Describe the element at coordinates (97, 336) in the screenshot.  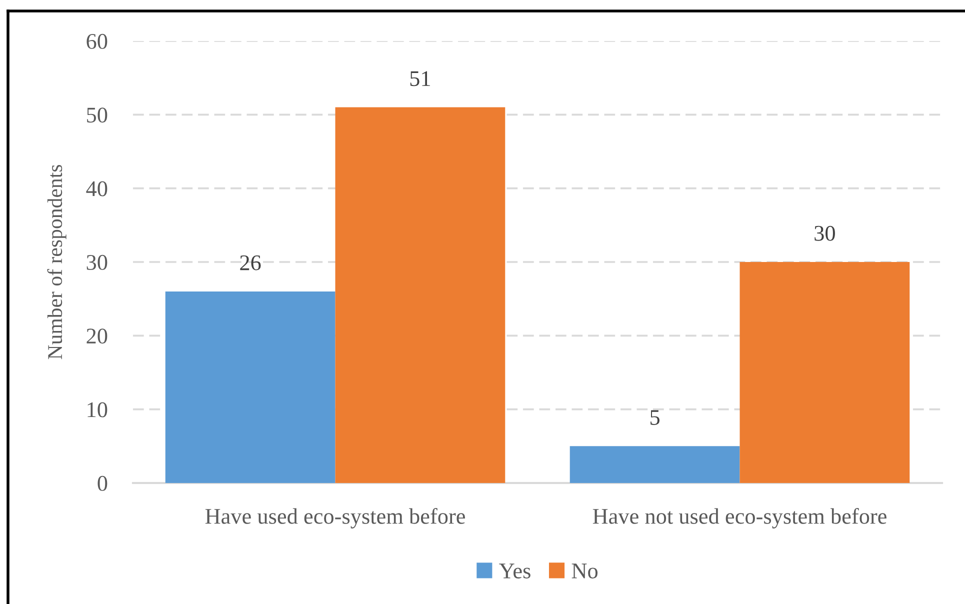
I see `y-tick-label: 20` at that location.